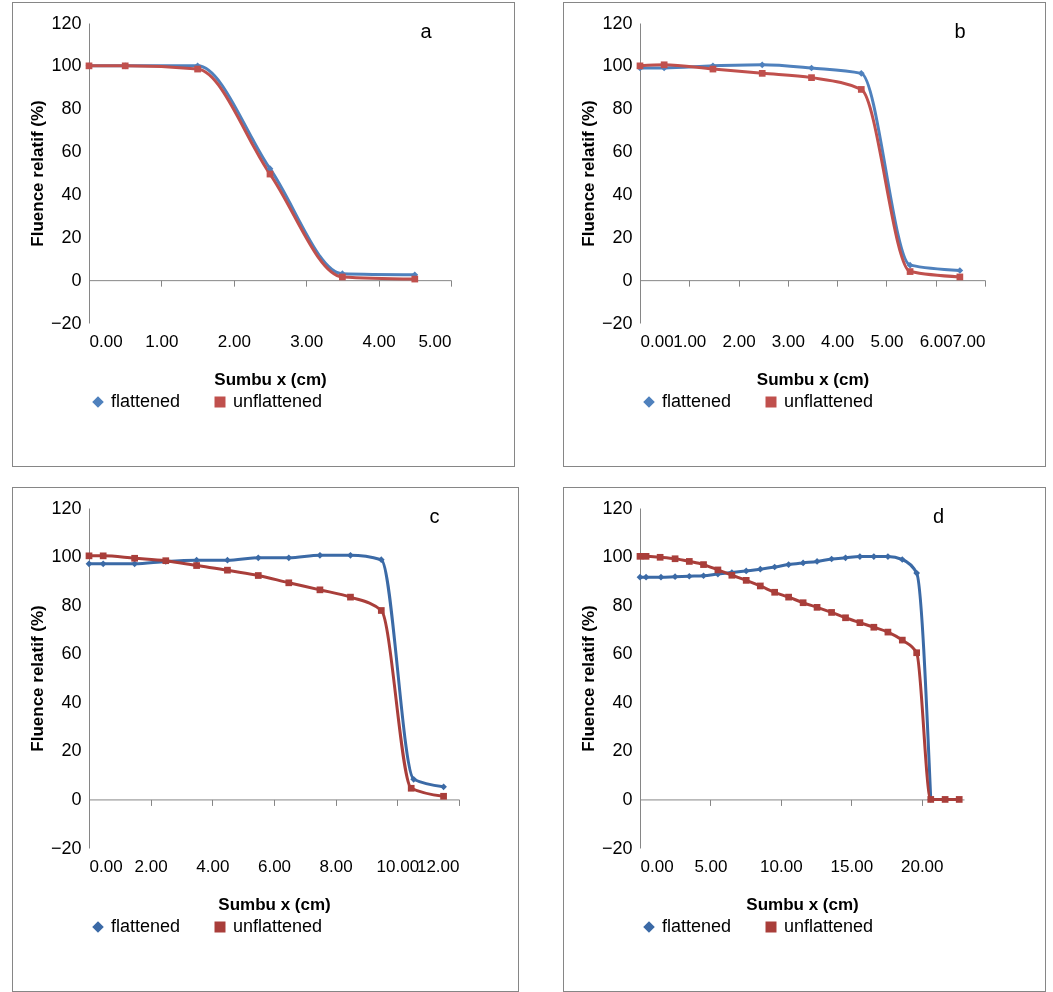  Describe the element at coordinates (852, 866) in the screenshot. I see `x-tick-label: 15.00` at that location.